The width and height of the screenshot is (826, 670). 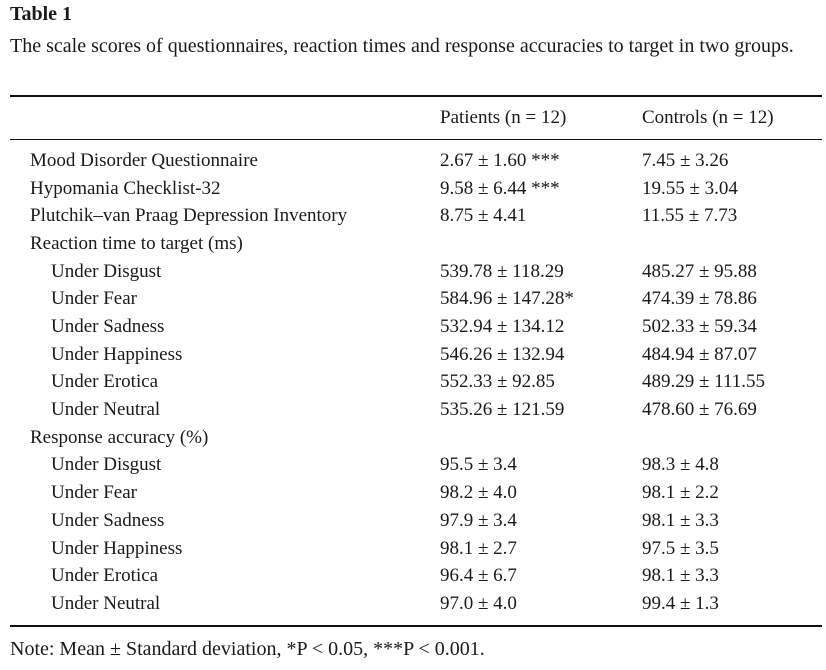 I want to click on header-patients: Patients (n = 12), so click(x=503, y=117).